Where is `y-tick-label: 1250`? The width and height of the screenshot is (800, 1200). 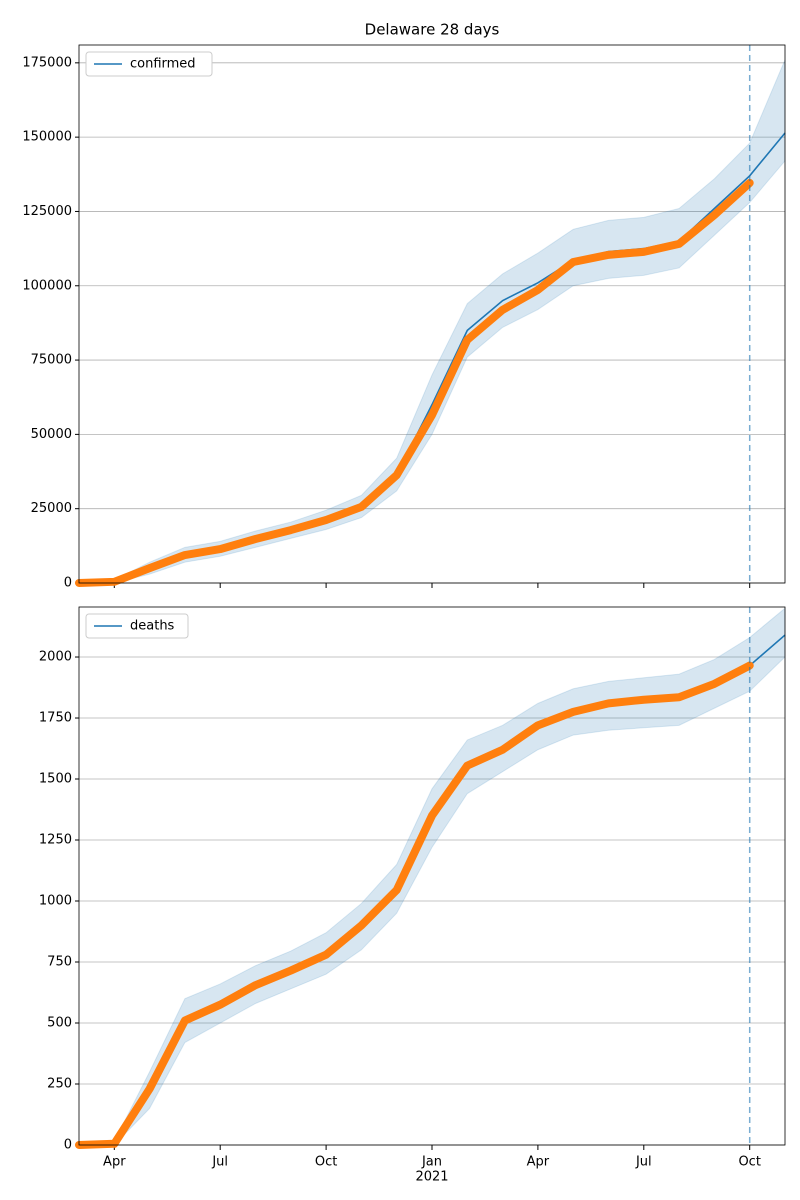 y-tick-label: 1250 is located at coordinates (55, 840).